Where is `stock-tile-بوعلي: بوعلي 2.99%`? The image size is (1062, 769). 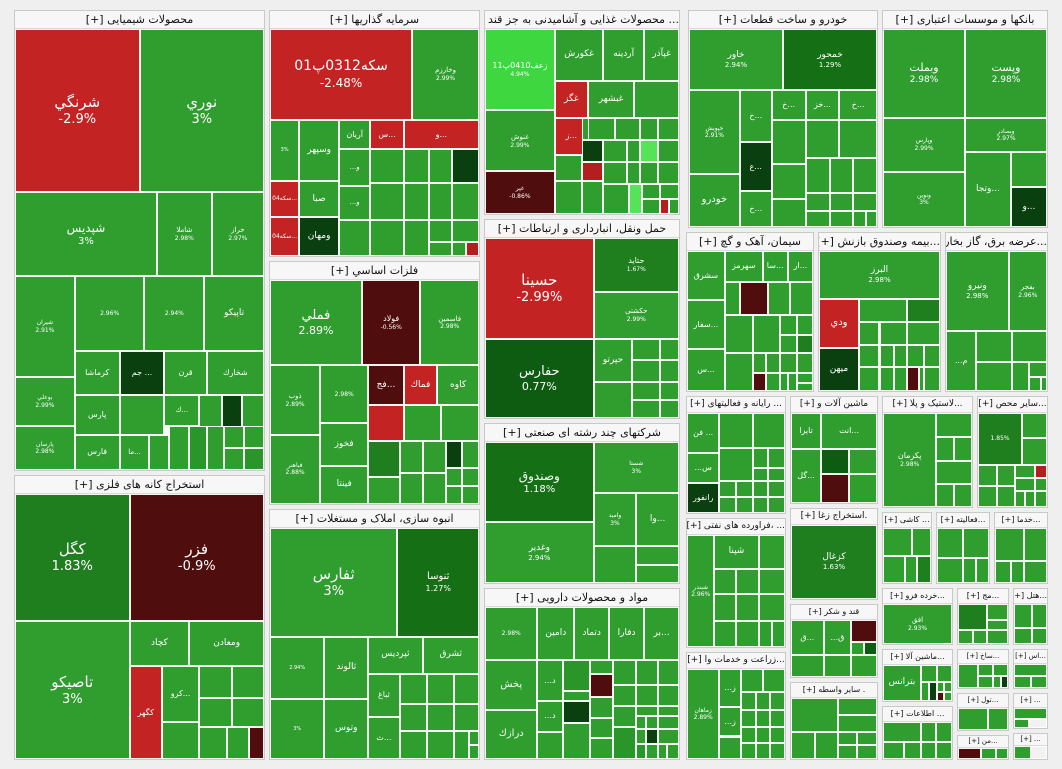
stock-tile-بوعلي: بوعلي 2.99% is located at coordinates (45, 401).